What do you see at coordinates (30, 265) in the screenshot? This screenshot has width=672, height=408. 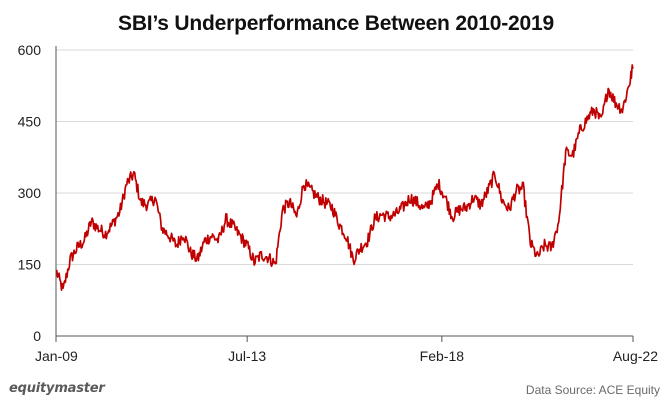 I see `y-tick-label-150: 150` at bounding box center [30, 265].